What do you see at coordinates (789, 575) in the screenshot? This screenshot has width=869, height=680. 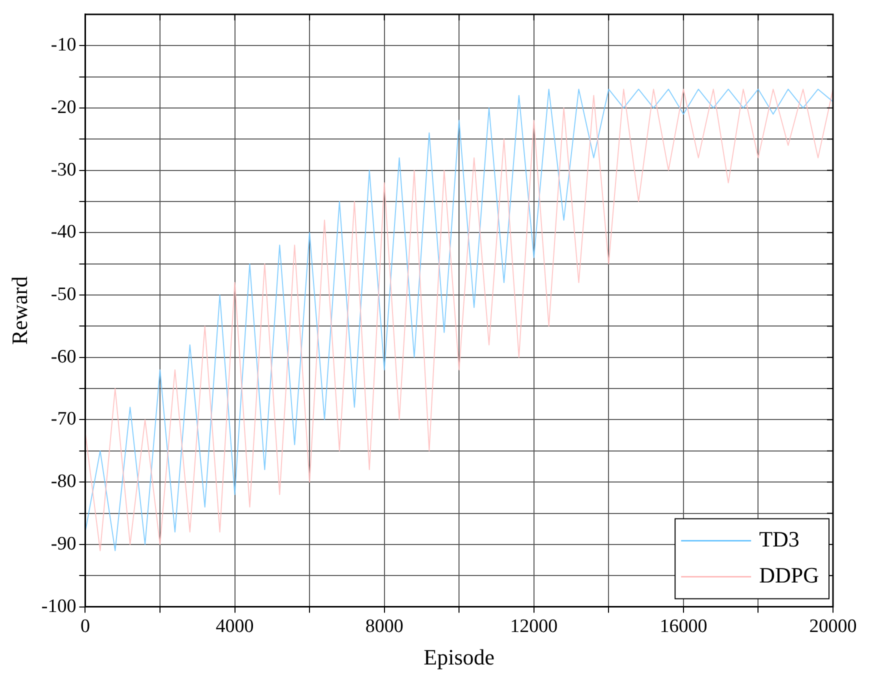 I see `legend-label: DDPG` at bounding box center [789, 575].